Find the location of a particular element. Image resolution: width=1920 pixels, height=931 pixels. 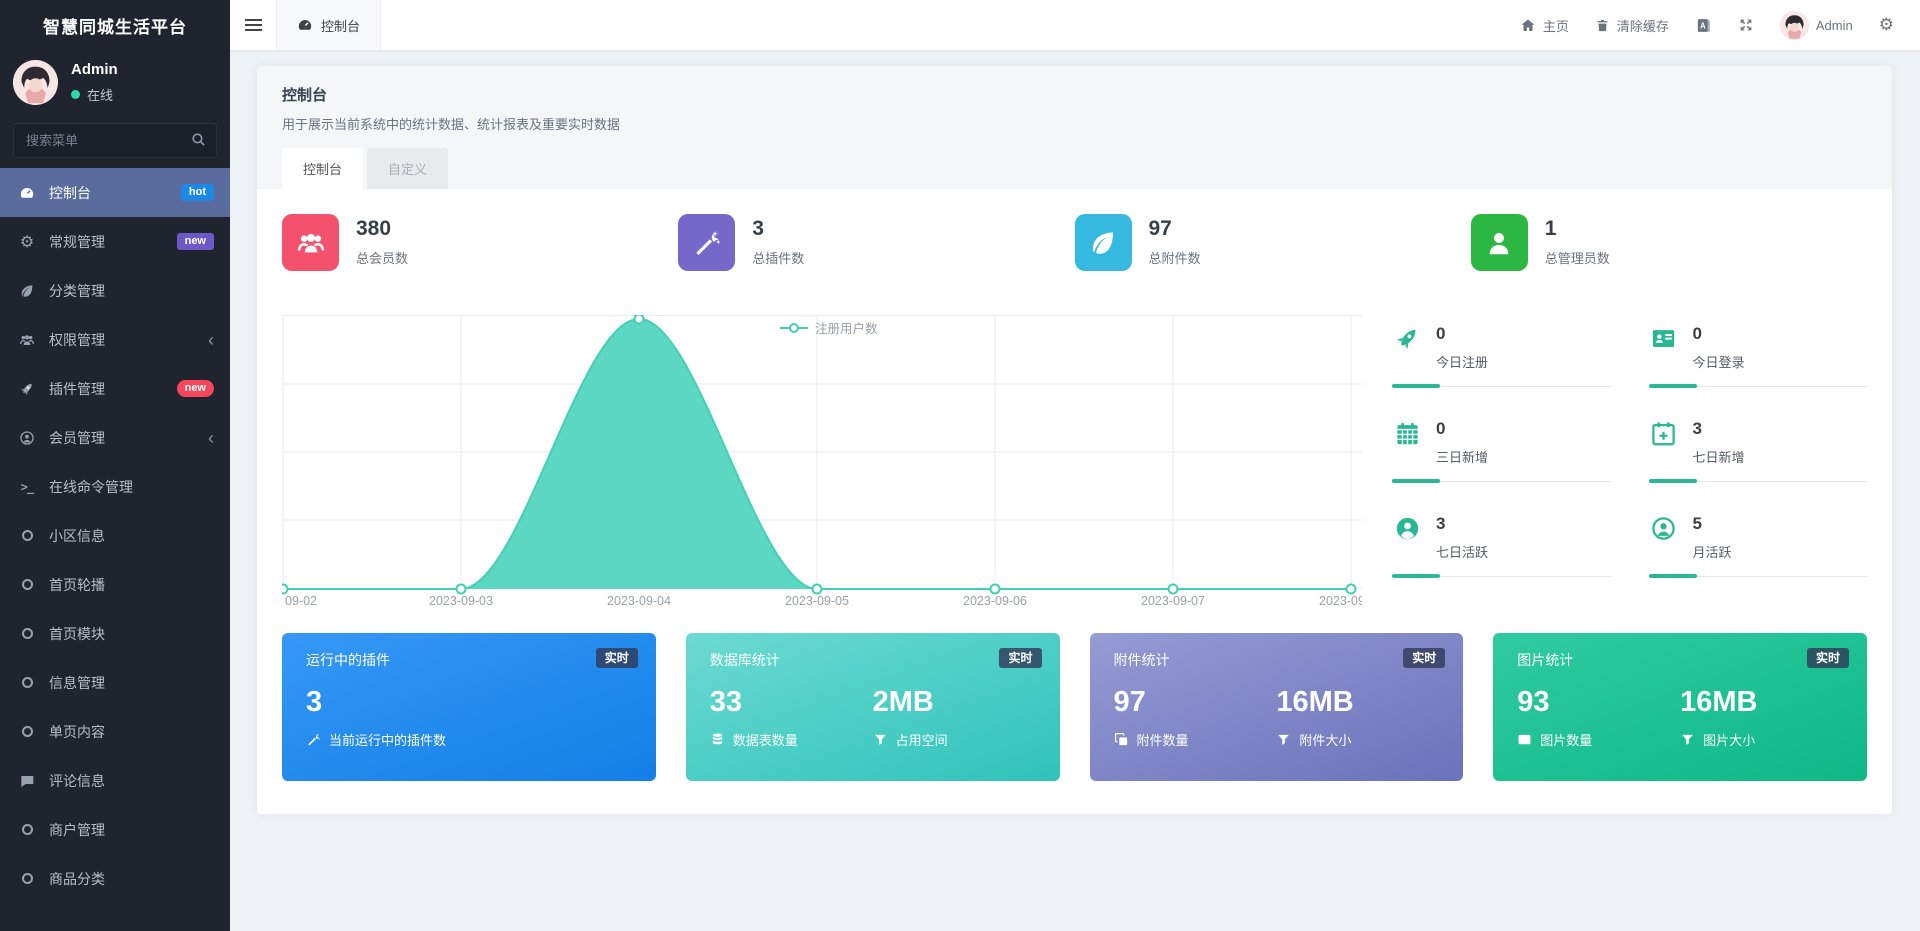

leaf-icon is located at coordinates (1103, 242).